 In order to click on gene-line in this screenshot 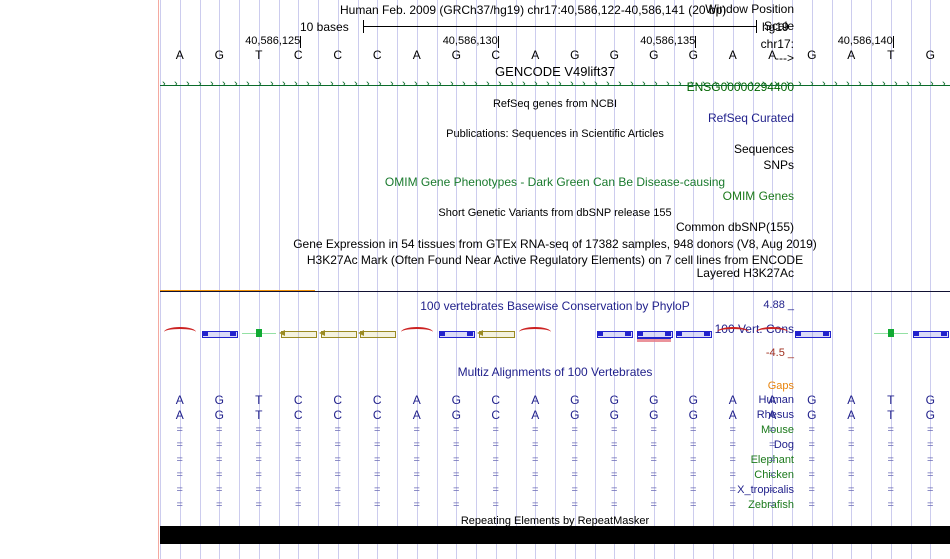, I will do `click(555, 85)`.